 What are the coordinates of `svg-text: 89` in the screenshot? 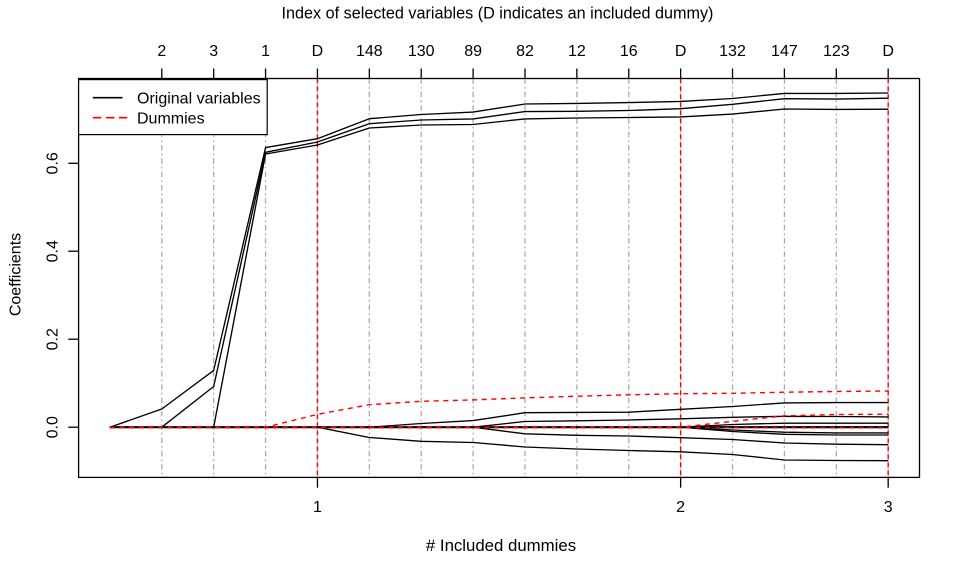 It's located at (473, 51).